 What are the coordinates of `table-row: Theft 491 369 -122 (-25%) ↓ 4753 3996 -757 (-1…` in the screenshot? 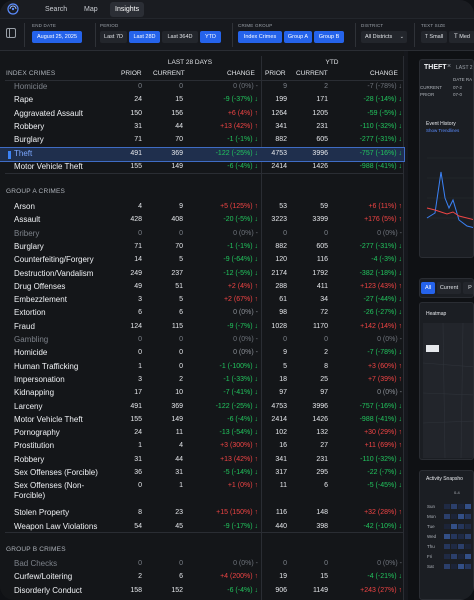 It's located at (202, 154).